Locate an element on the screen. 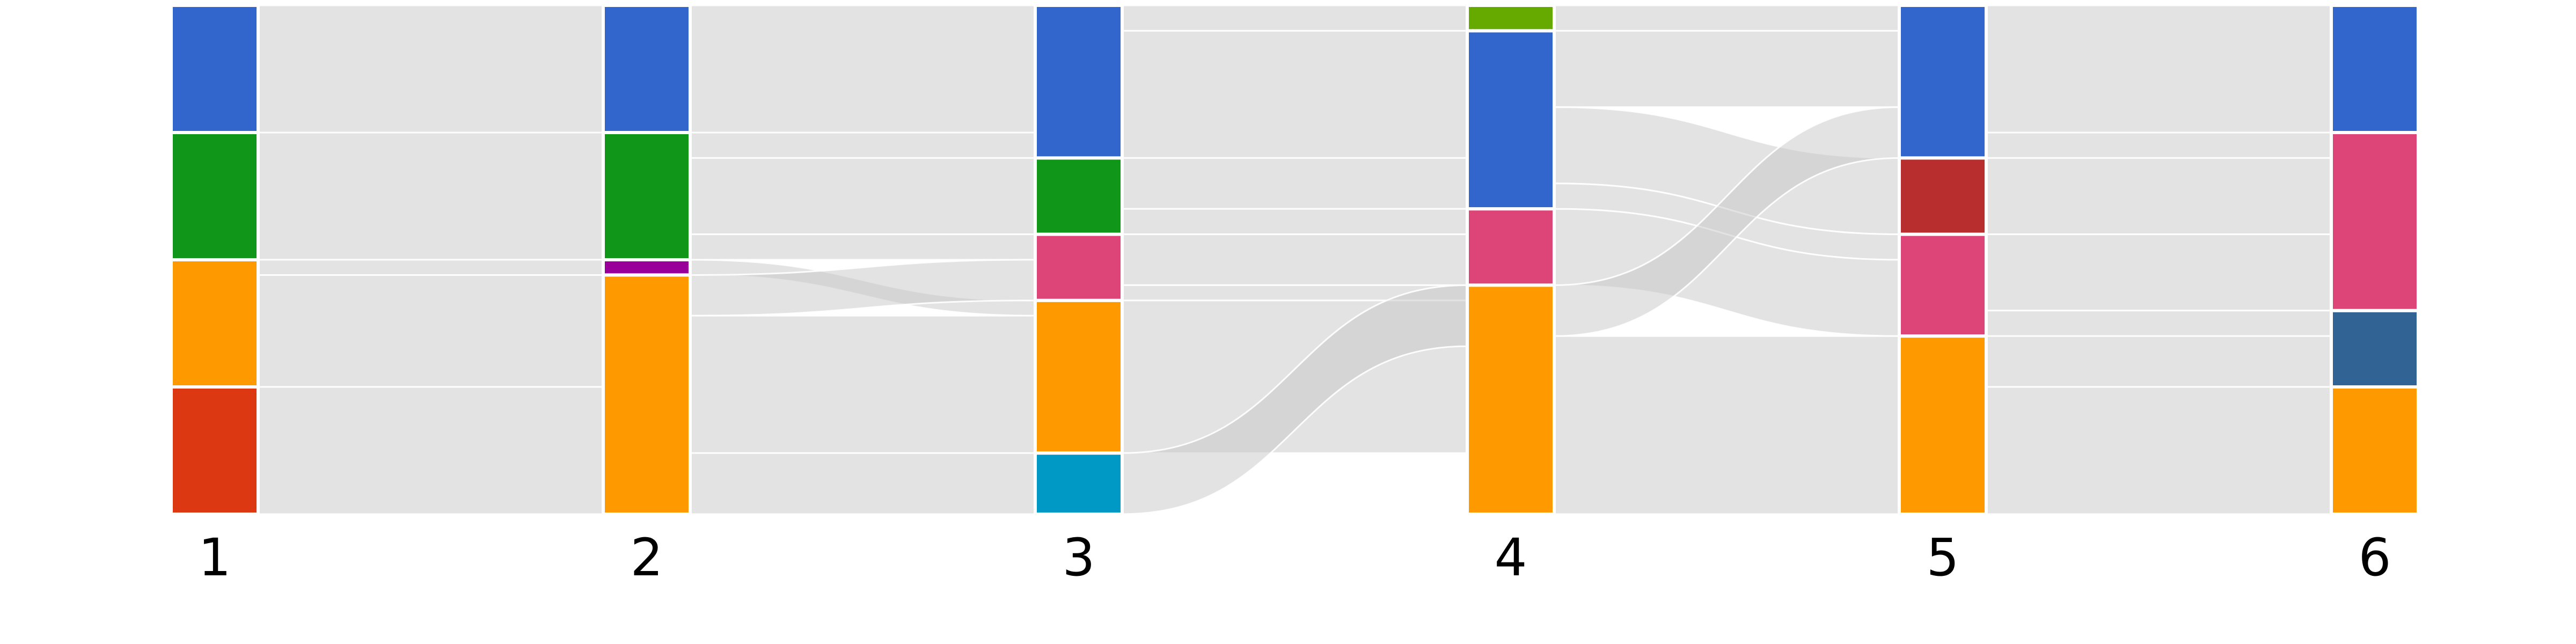  node-stage3-orange is located at coordinates (1079, 376).